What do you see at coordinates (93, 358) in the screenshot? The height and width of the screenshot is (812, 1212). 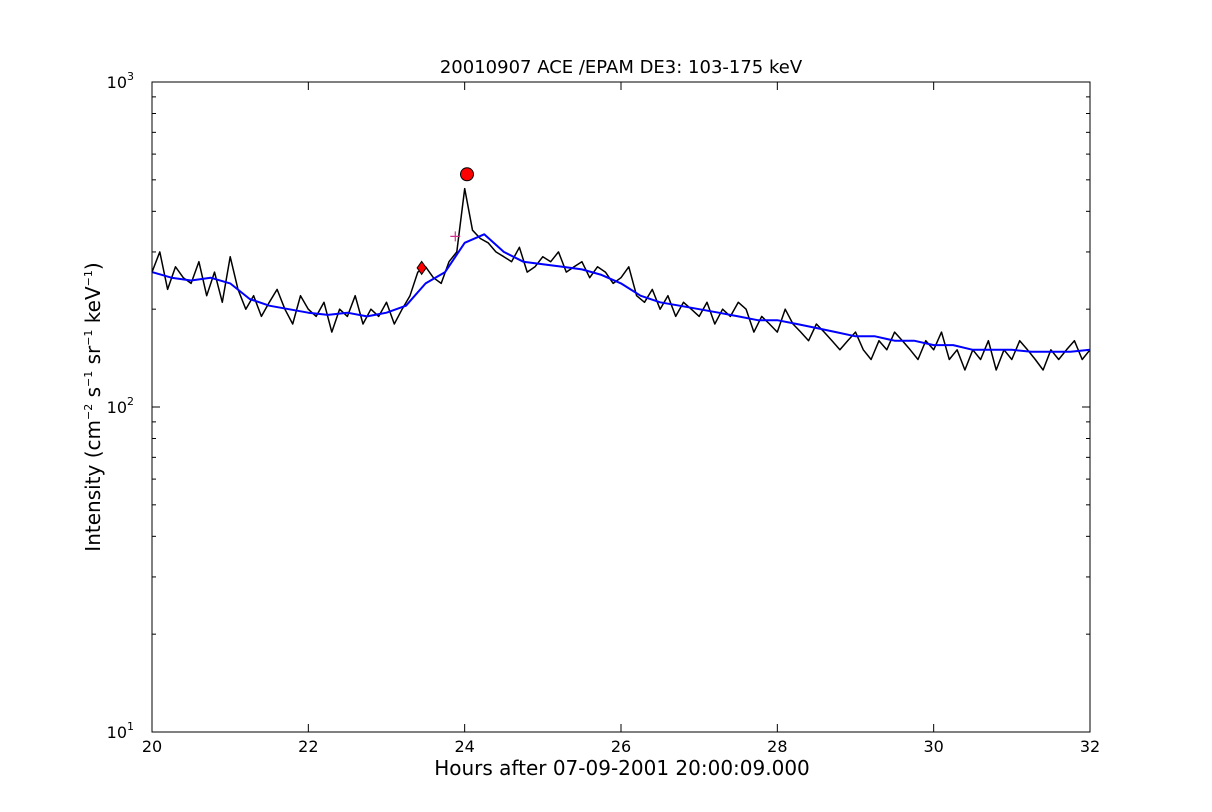 I see `y-axis-label-part3: sr` at bounding box center [93, 358].